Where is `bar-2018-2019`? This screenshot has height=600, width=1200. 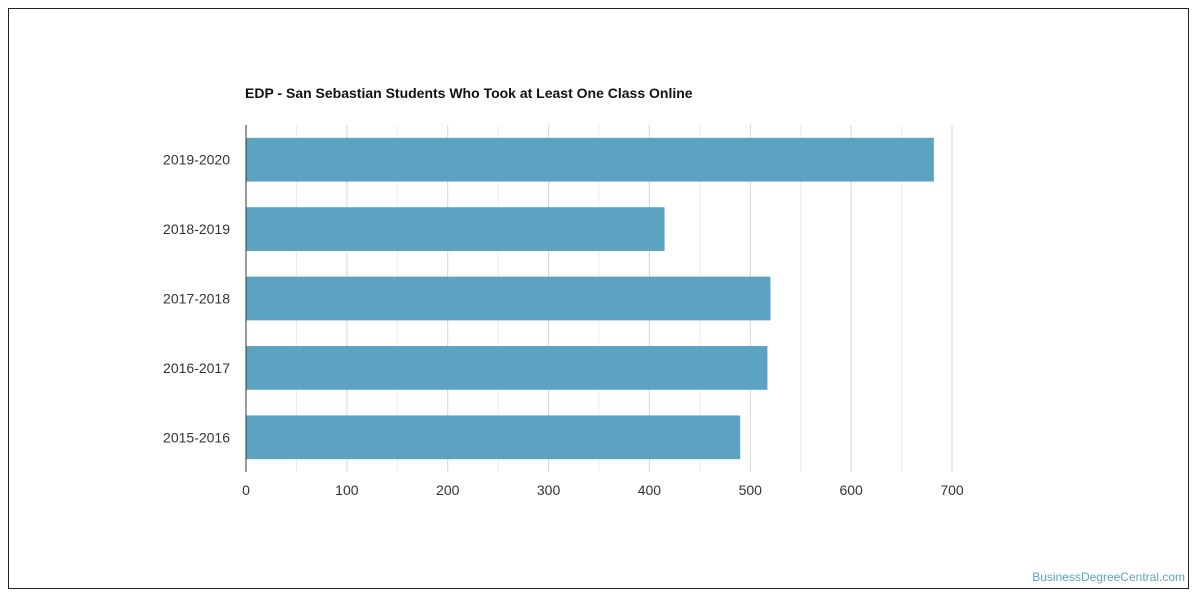 bar-2018-2019 is located at coordinates (455, 229).